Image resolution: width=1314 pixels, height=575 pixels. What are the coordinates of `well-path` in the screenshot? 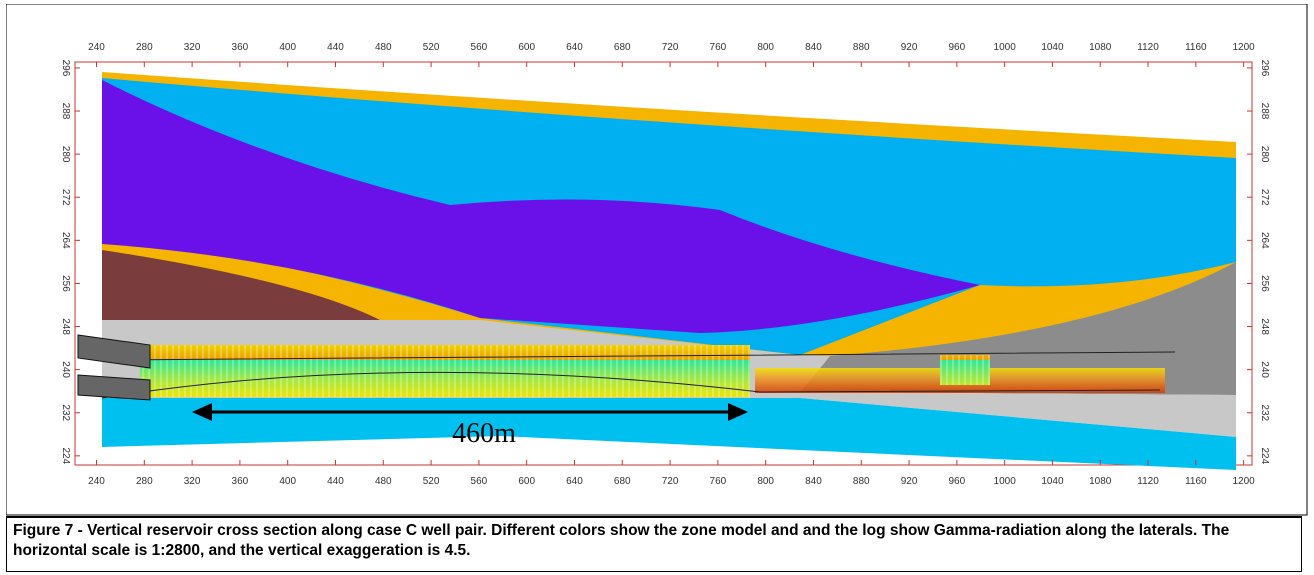 It's located at (638, 375).